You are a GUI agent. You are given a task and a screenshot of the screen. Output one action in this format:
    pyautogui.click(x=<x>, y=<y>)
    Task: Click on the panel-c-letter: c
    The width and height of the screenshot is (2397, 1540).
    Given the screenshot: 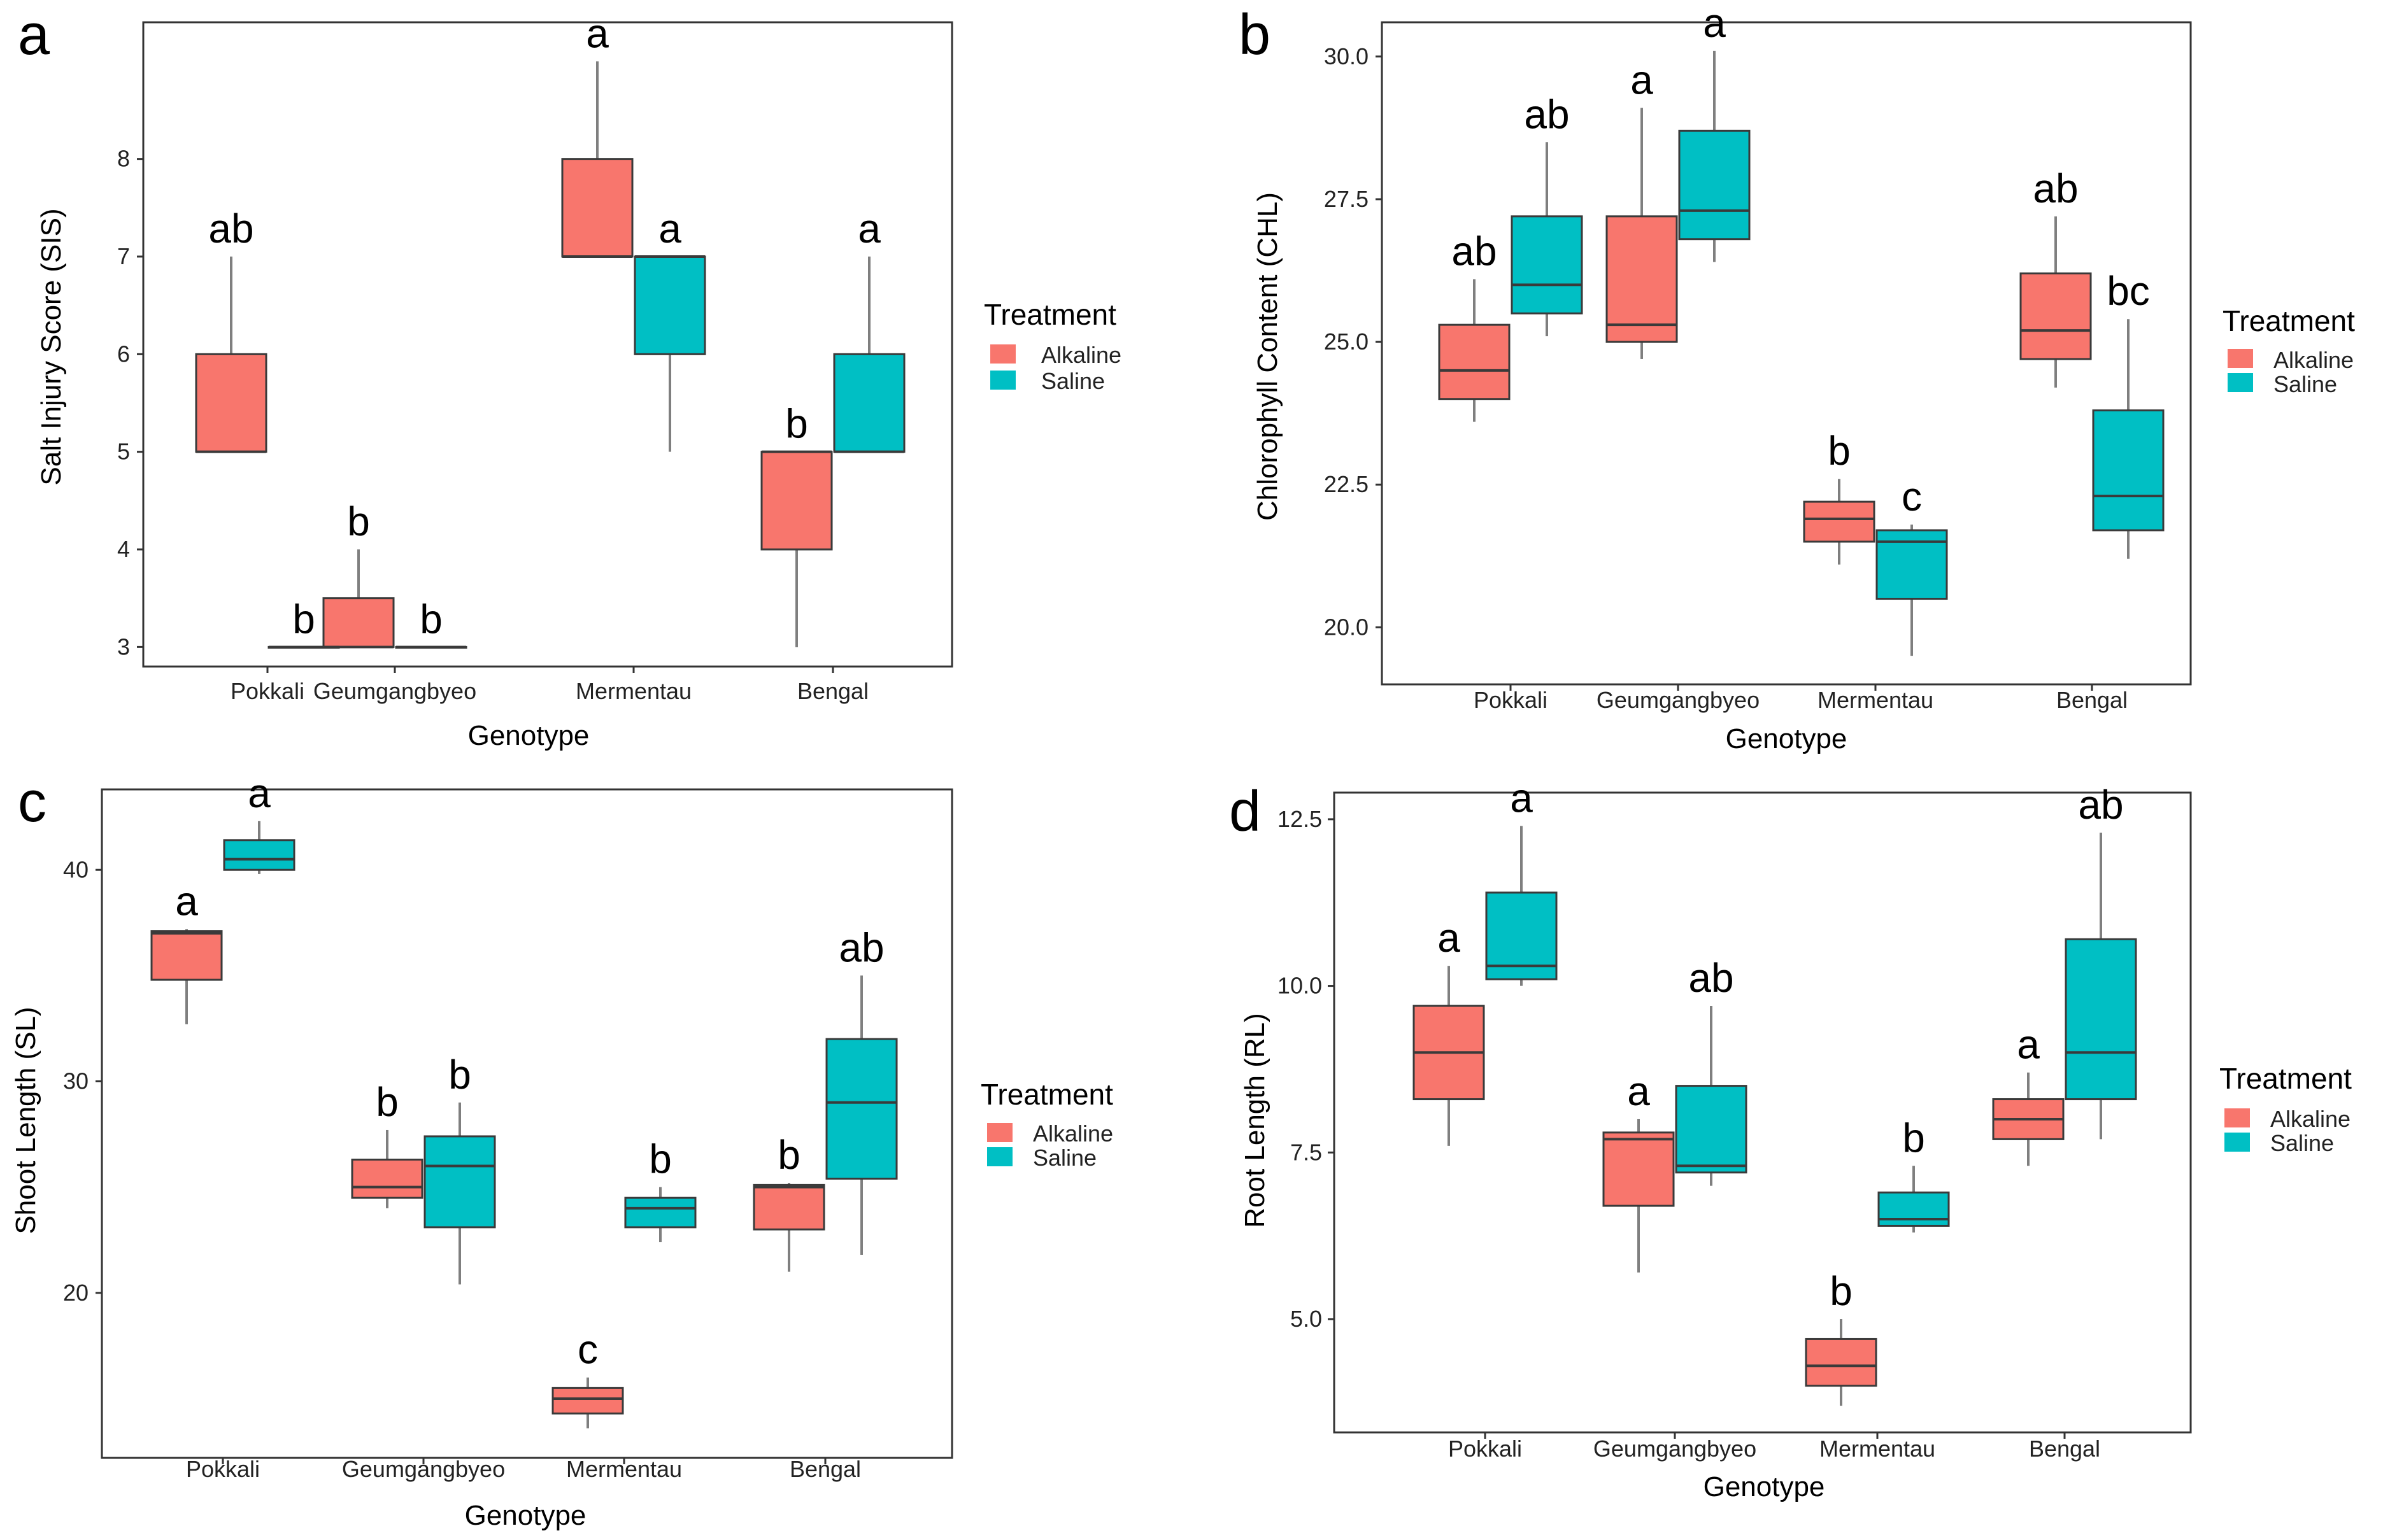 What is the action you would take?
    pyautogui.click(x=32, y=802)
    